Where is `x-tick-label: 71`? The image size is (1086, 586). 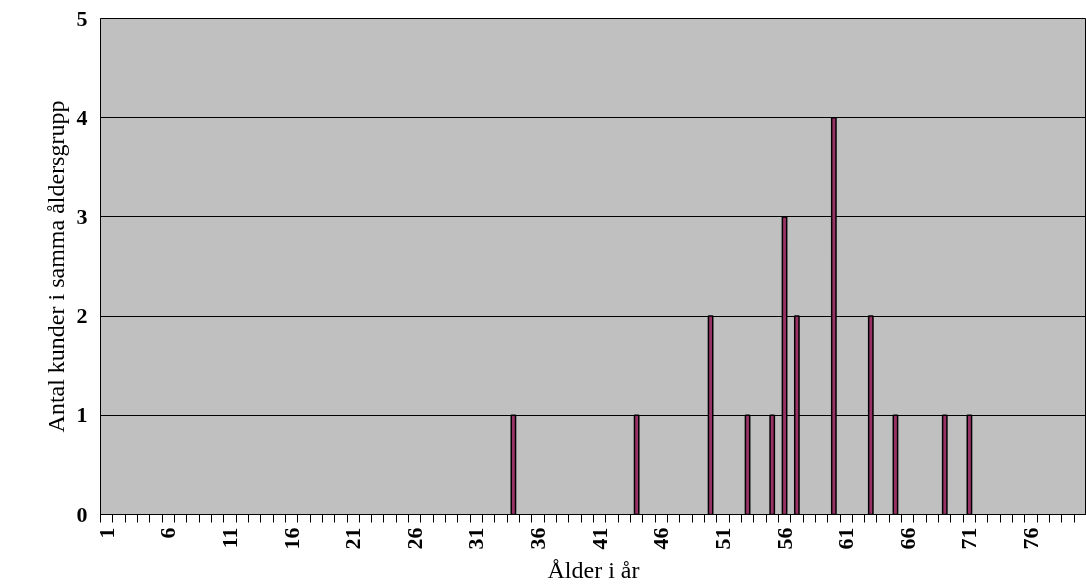 x-tick-label: 71 is located at coordinates (969, 538).